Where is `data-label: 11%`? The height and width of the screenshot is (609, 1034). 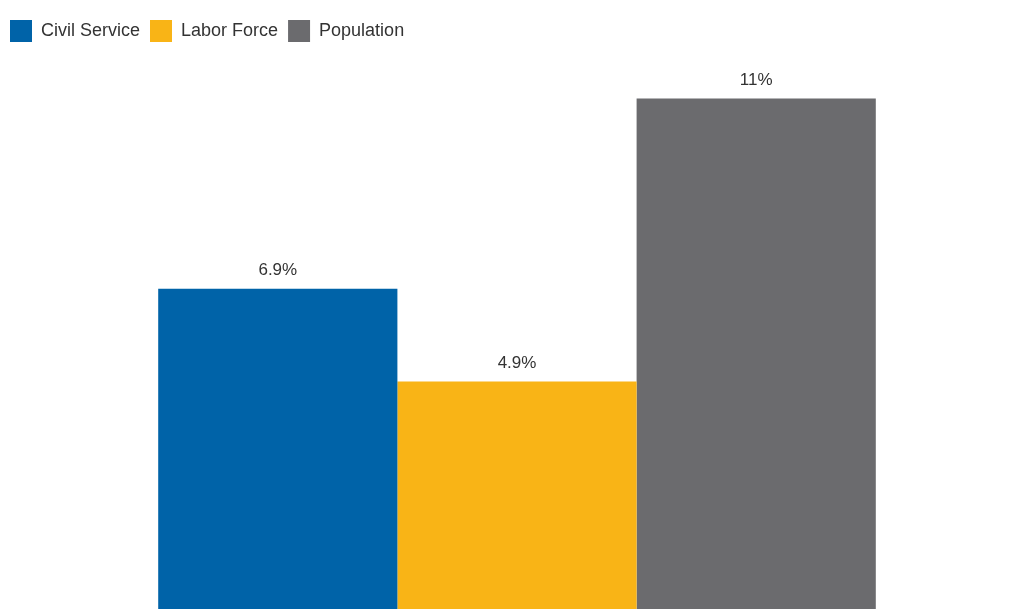 data-label: 11% is located at coordinates (756, 79).